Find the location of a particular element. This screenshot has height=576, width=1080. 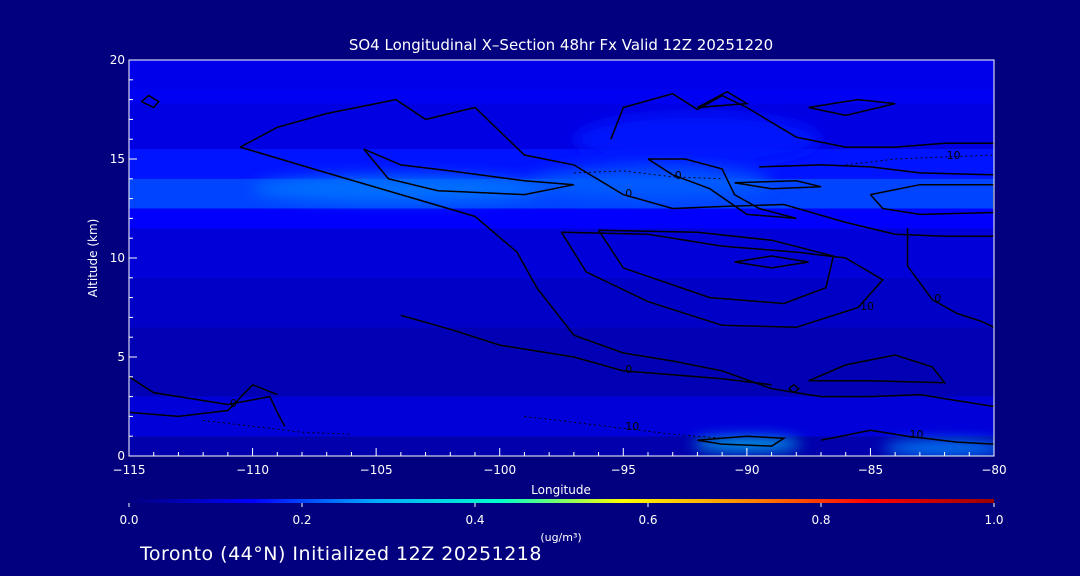

colorbar-ticks: 0.0 0.2 0.4 0.6 0.8 1.0 is located at coordinates (561, 515).